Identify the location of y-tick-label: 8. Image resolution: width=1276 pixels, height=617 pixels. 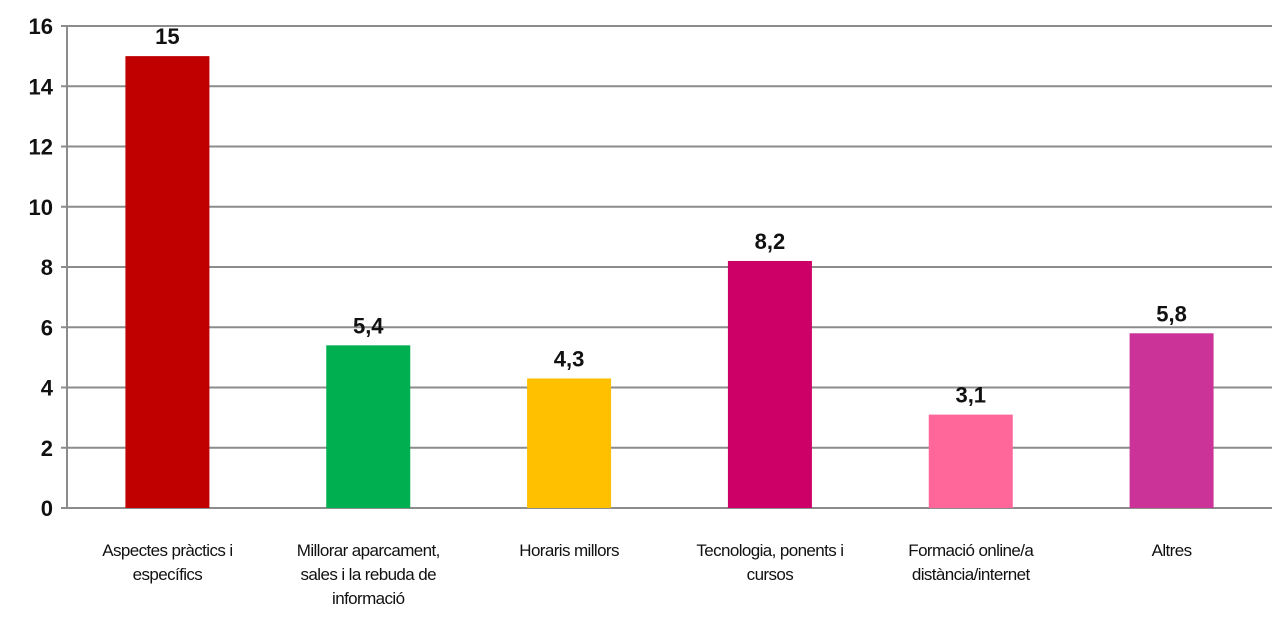
(47, 267).